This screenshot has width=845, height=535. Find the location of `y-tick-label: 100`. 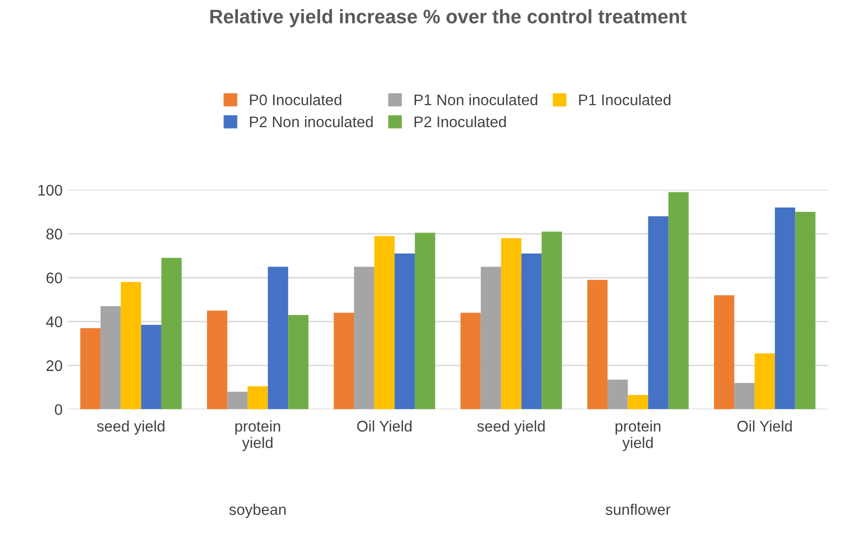

y-tick-label: 100 is located at coordinates (50, 190).